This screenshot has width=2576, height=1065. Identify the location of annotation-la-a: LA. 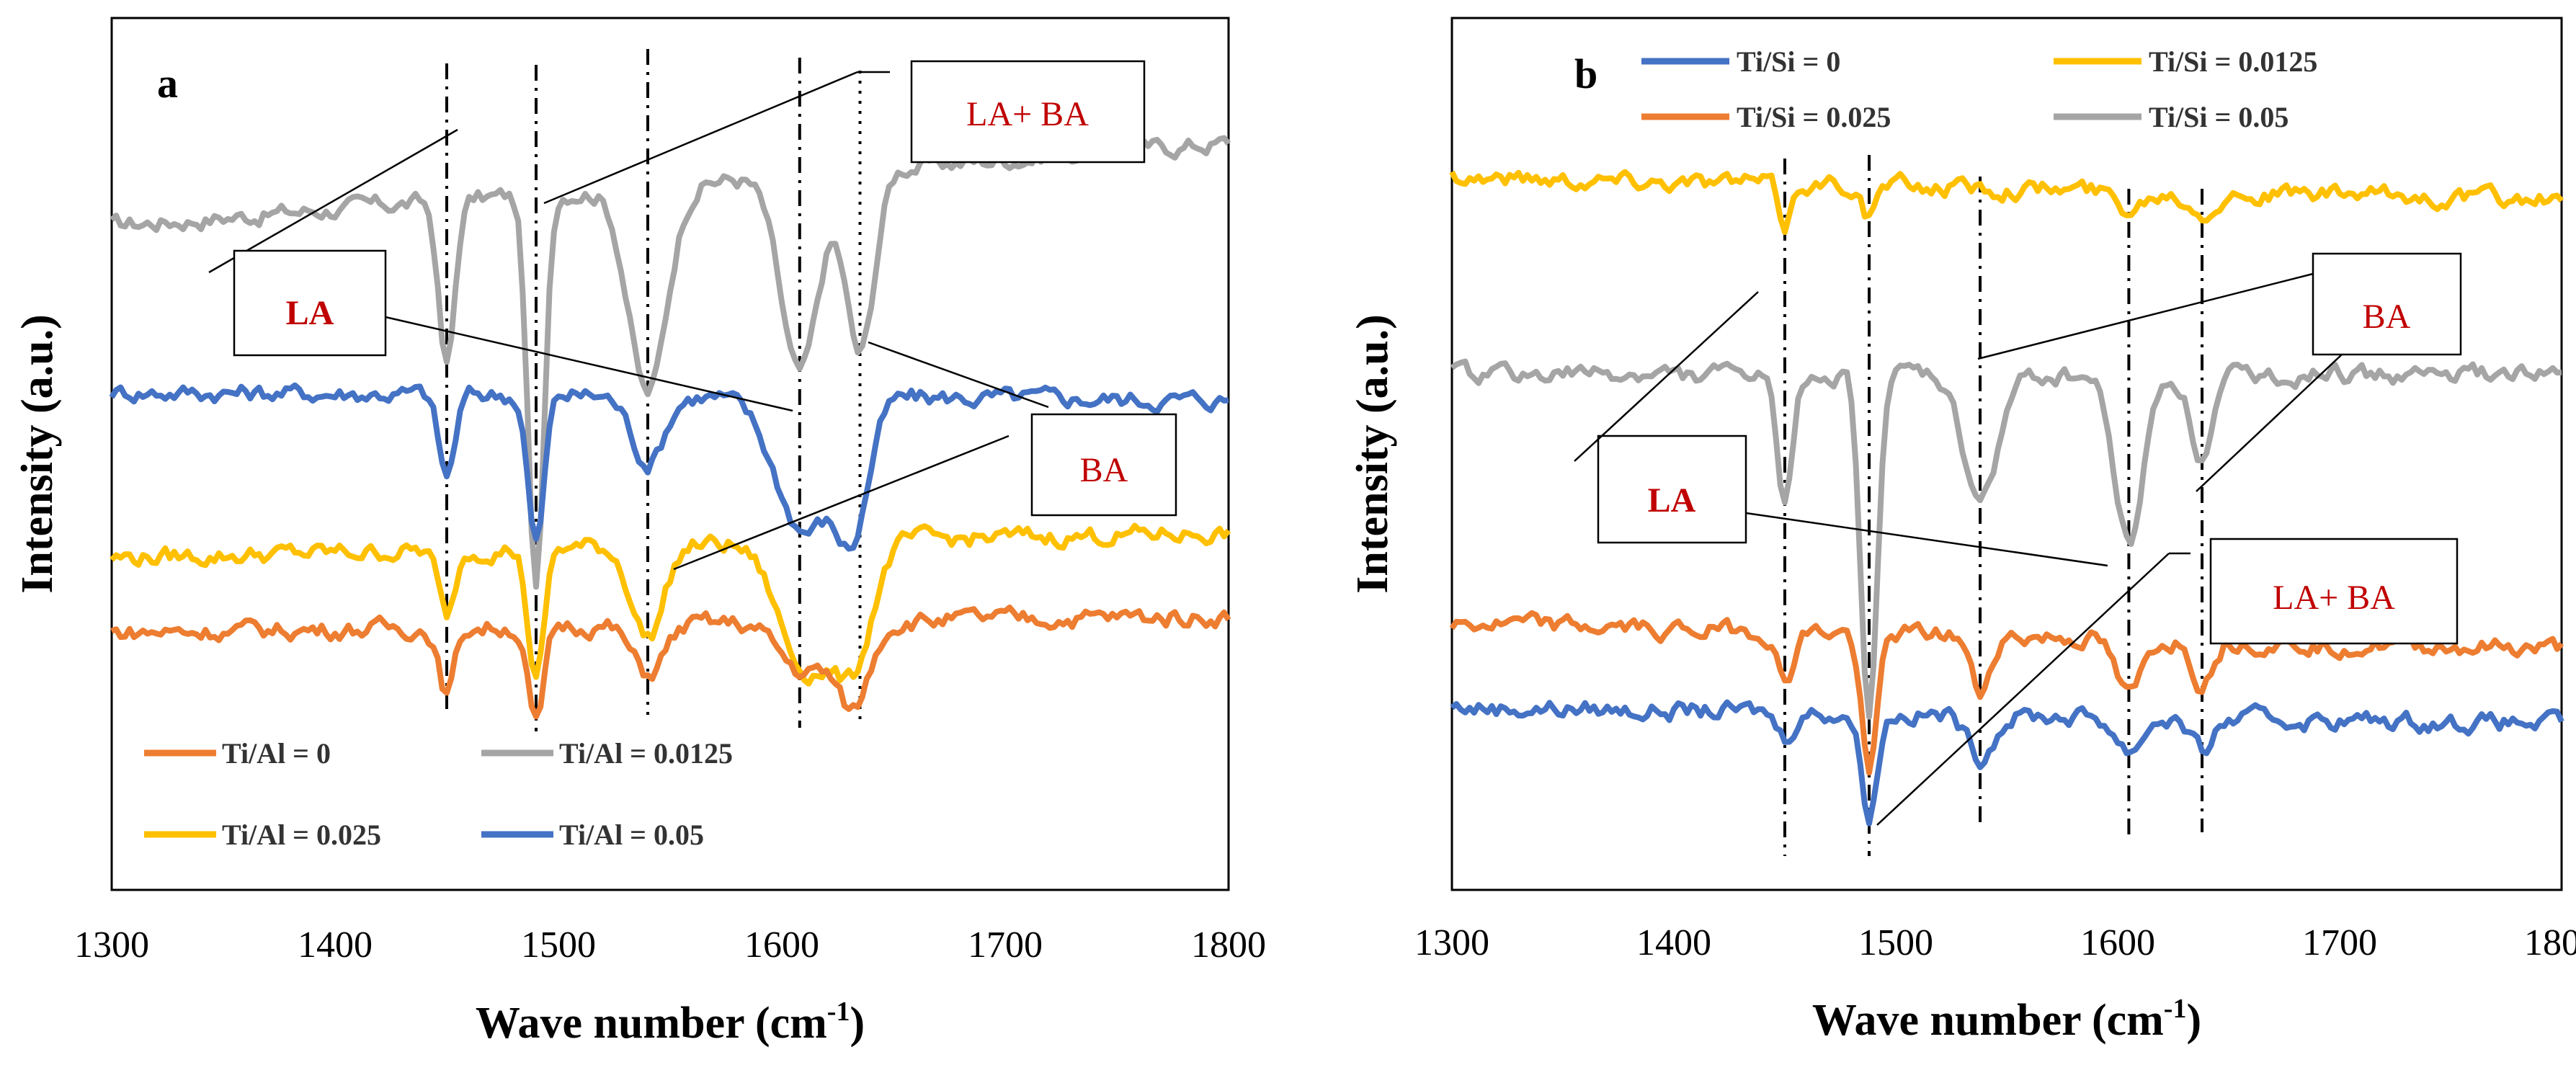
(513, 330).